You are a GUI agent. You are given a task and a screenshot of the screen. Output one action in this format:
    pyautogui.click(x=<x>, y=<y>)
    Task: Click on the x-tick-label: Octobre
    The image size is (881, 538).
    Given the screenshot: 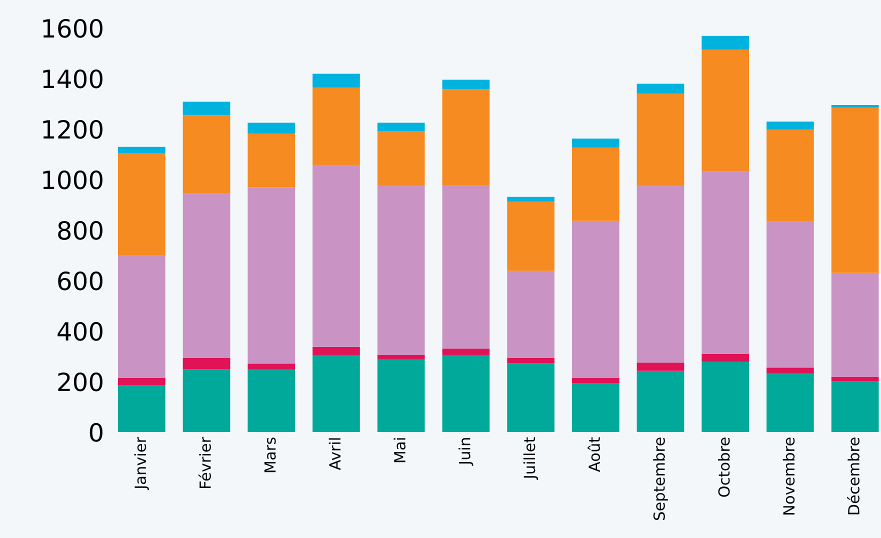 What is the action you would take?
    pyautogui.click(x=724, y=467)
    